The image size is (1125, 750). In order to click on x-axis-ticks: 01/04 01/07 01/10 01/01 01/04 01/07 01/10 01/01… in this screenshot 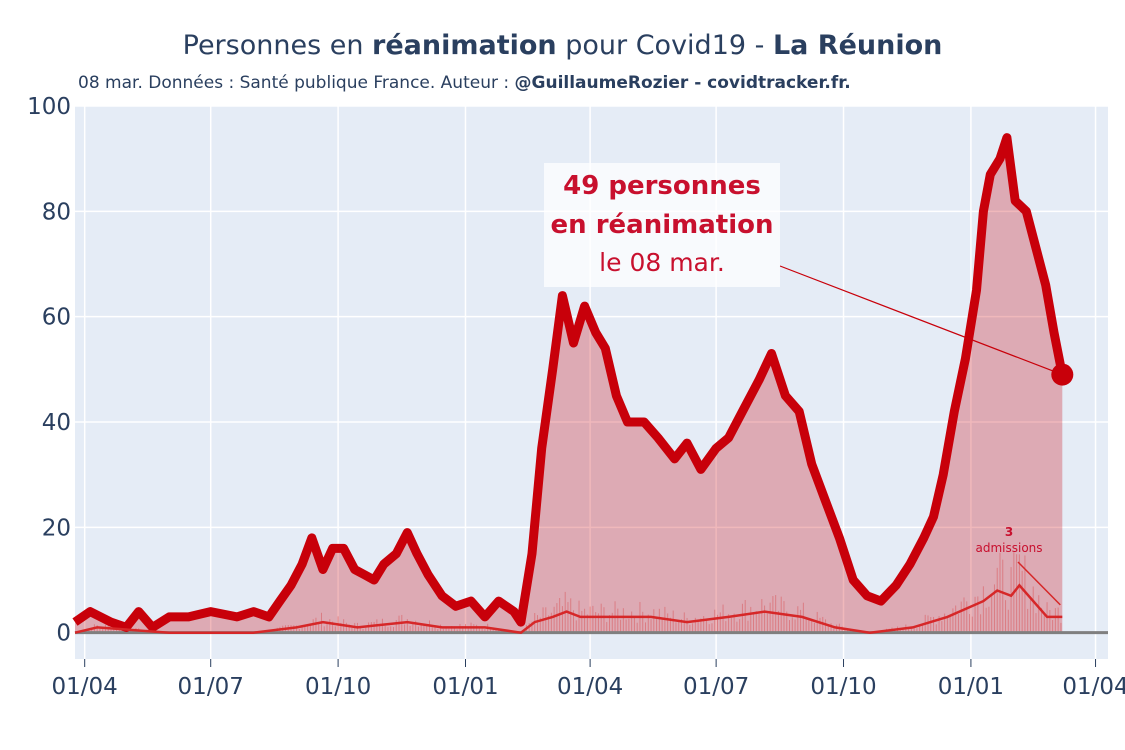, I will do `click(588, 679)`.